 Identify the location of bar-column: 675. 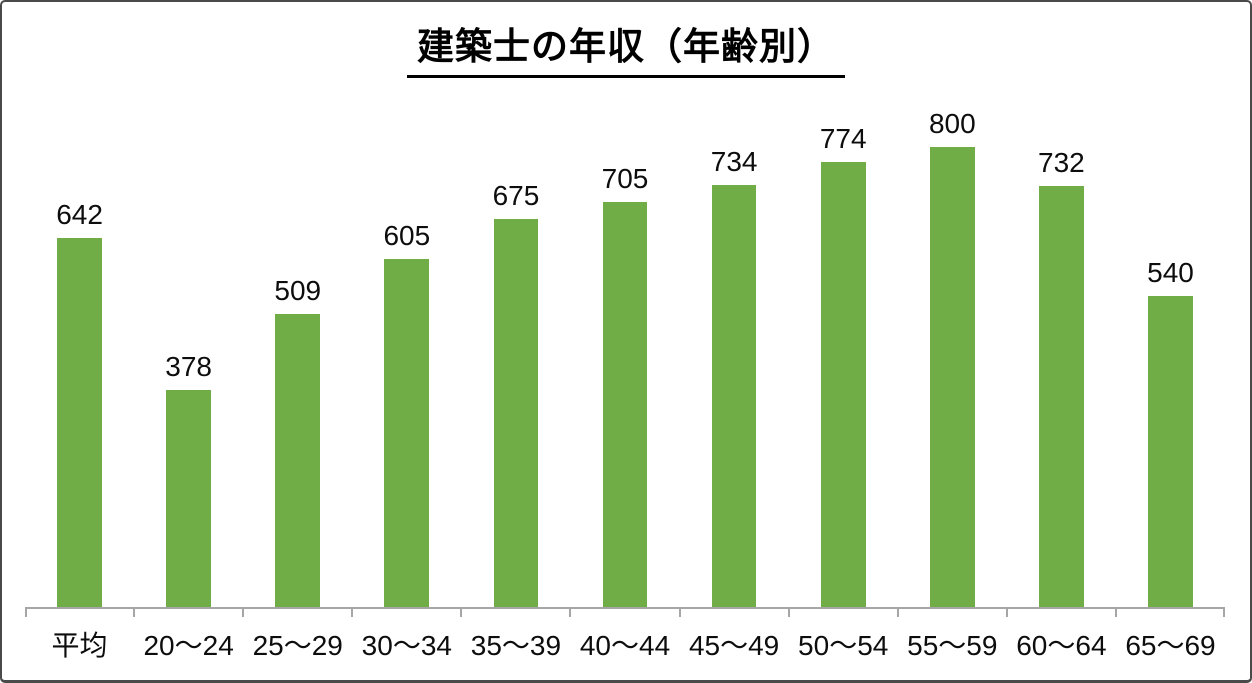
(515, 344).